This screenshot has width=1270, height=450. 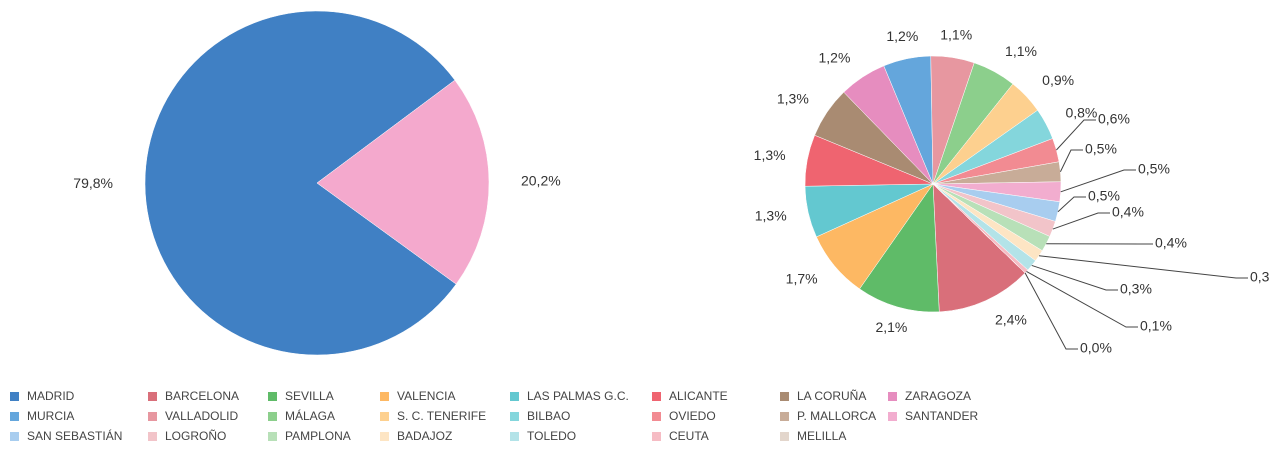 What do you see at coordinates (1096, 348) in the screenshot?
I see `slice-label: 0,0%` at bounding box center [1096, 348].